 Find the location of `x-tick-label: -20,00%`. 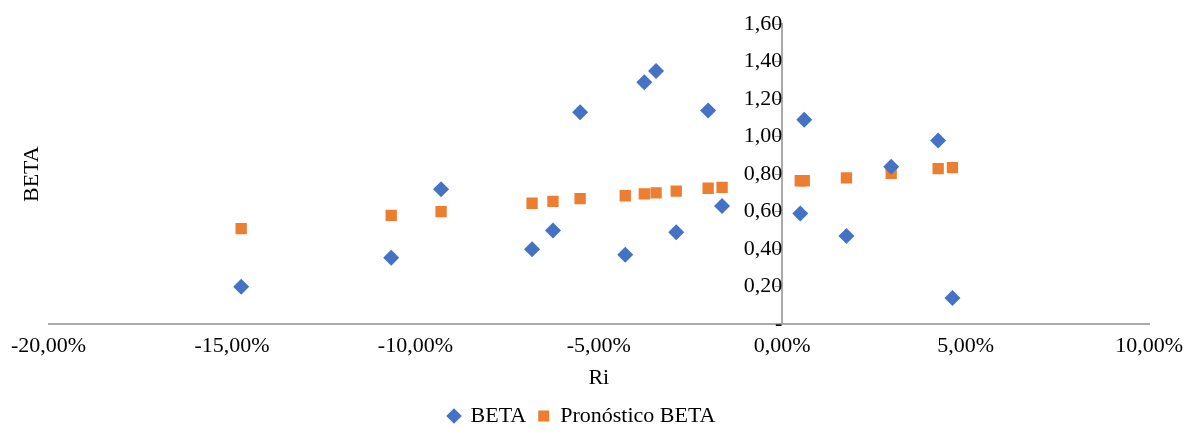

x-tick-label: -20,00% is located at coordinates (49, 345).